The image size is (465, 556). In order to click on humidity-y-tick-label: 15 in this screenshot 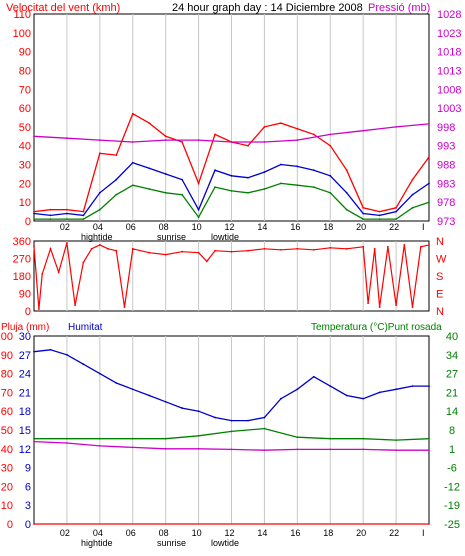, I will do `click(25, 431)`.